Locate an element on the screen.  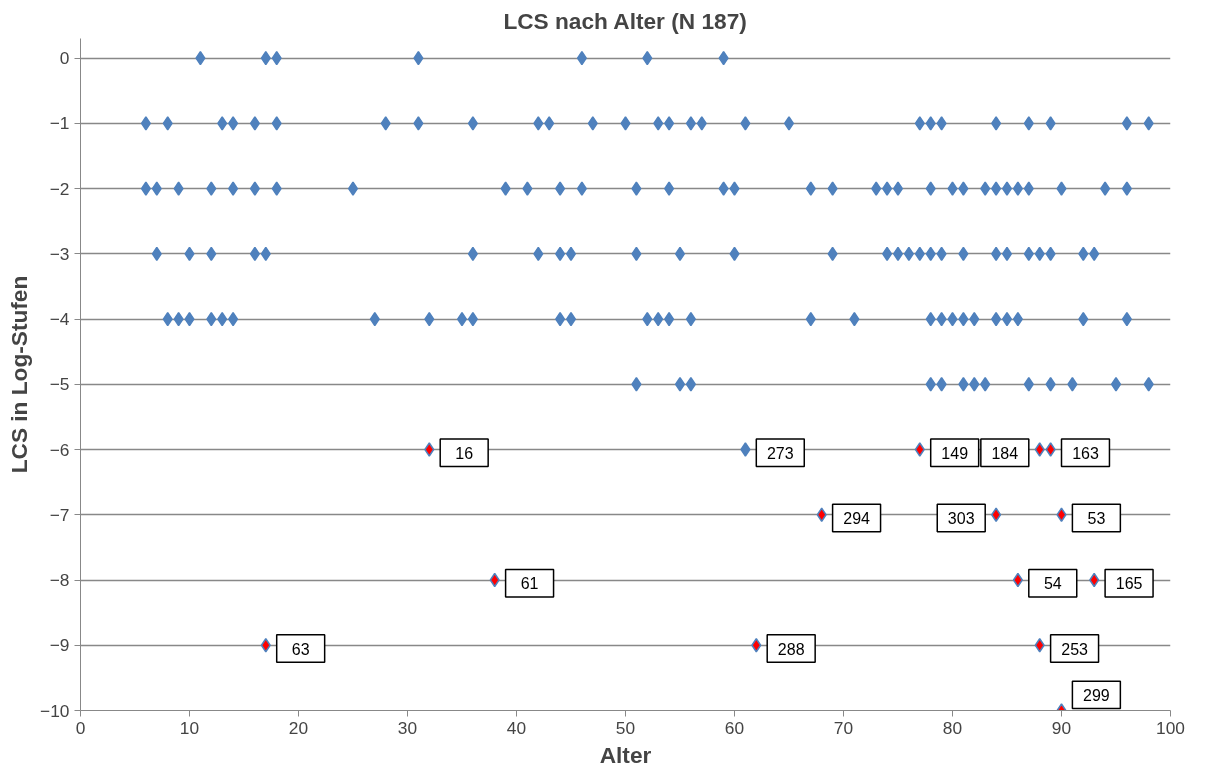
y-tick-label: −10 is located at coordinates (55, 710).